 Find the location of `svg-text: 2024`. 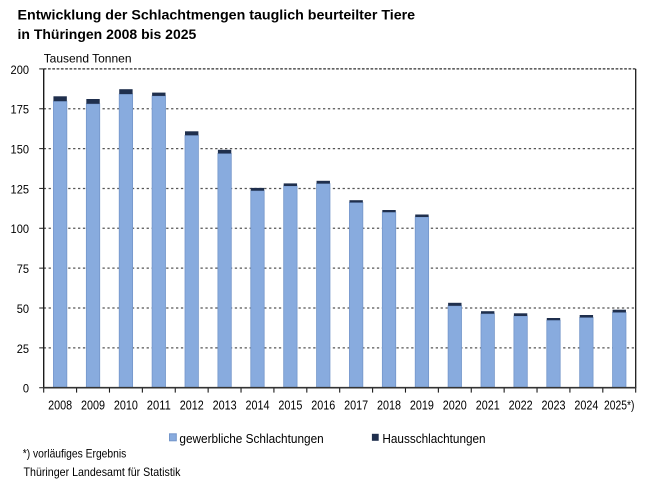

svg-text: 2024 is located at coordinates (586, 404).